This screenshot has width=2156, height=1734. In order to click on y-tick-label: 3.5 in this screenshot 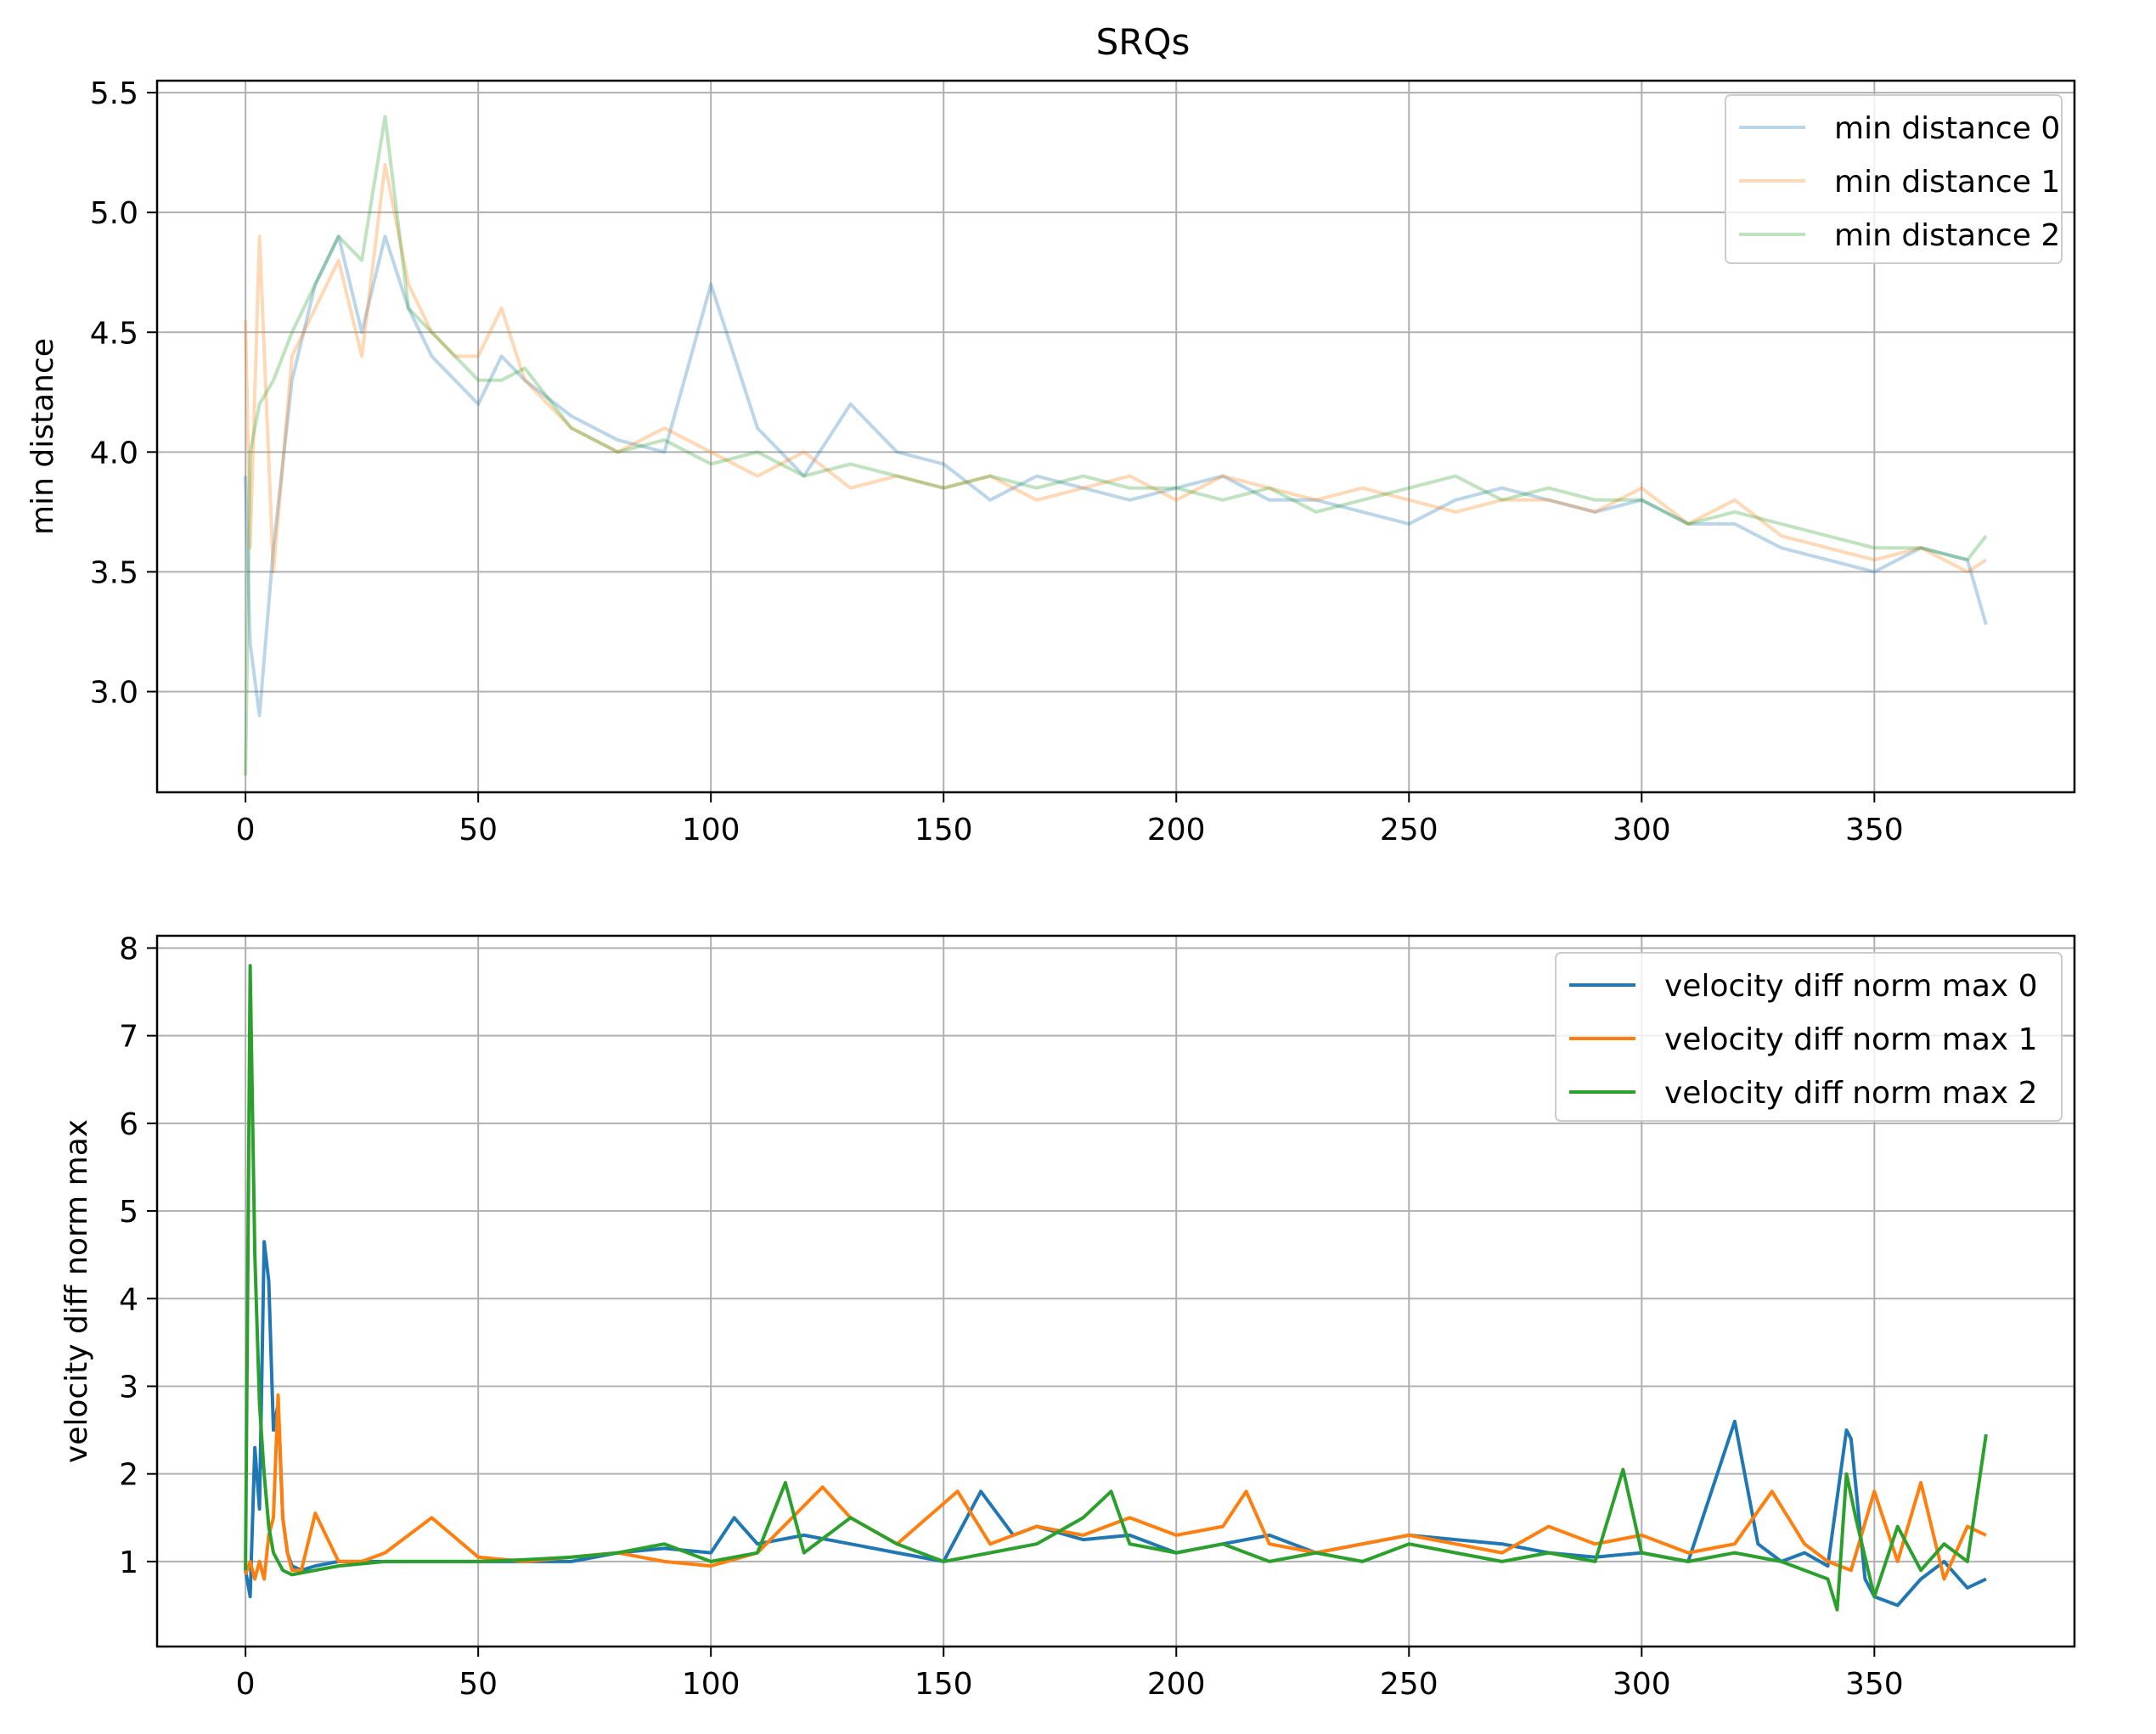, I will do `click(114, 572)`.